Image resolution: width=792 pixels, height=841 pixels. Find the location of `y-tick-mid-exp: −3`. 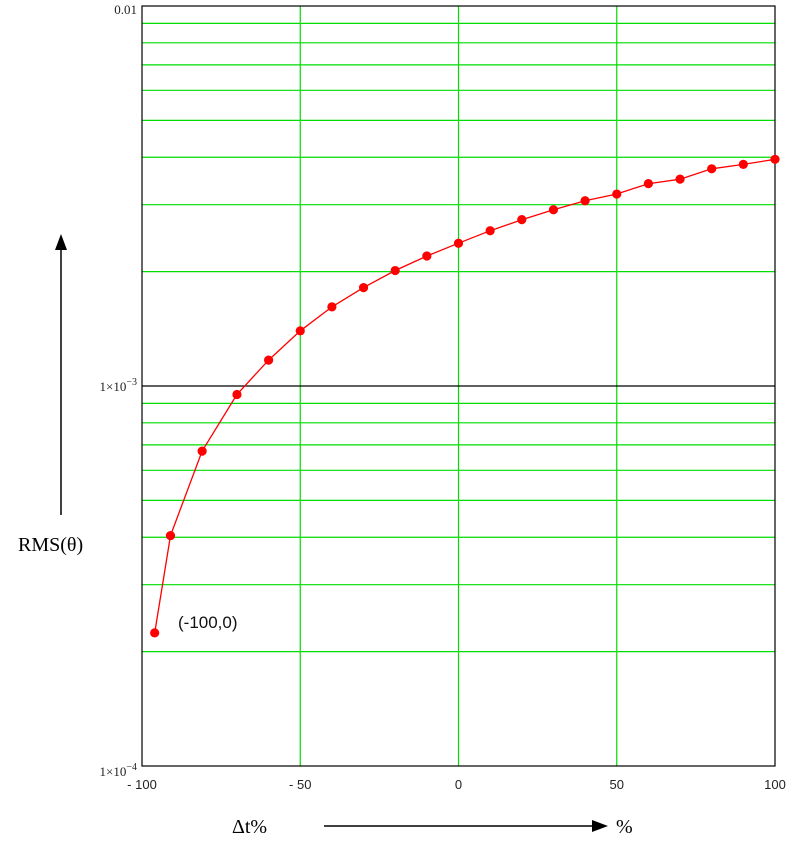

y-tick-mid-exp: −3 is located at coordinates (131, 382).